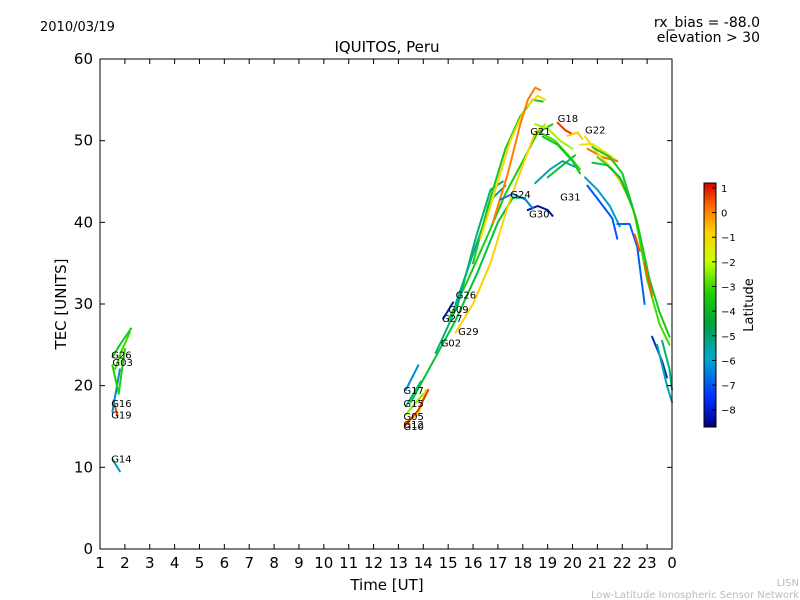 This screenshot has height=600, width=800. I want to click on series-g14, so click(116, 465).